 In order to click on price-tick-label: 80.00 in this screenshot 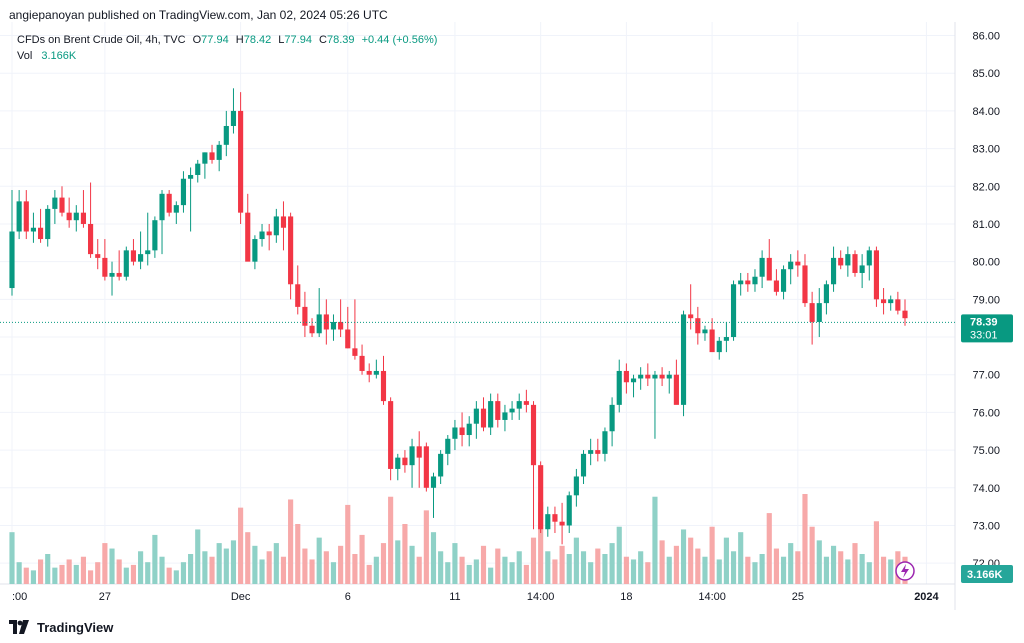, I will do `click(986, 263)`.